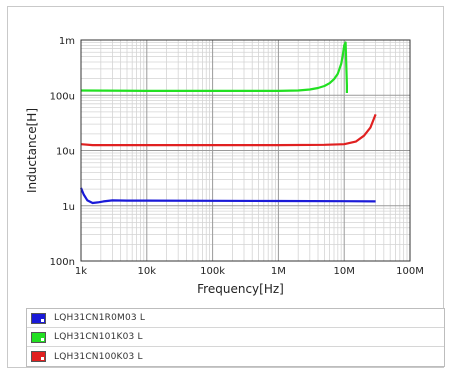 This screenshot has height=374, width=452. I want to click on legend-entry: LQH31CN1R0M03 L, so click(235, 318).